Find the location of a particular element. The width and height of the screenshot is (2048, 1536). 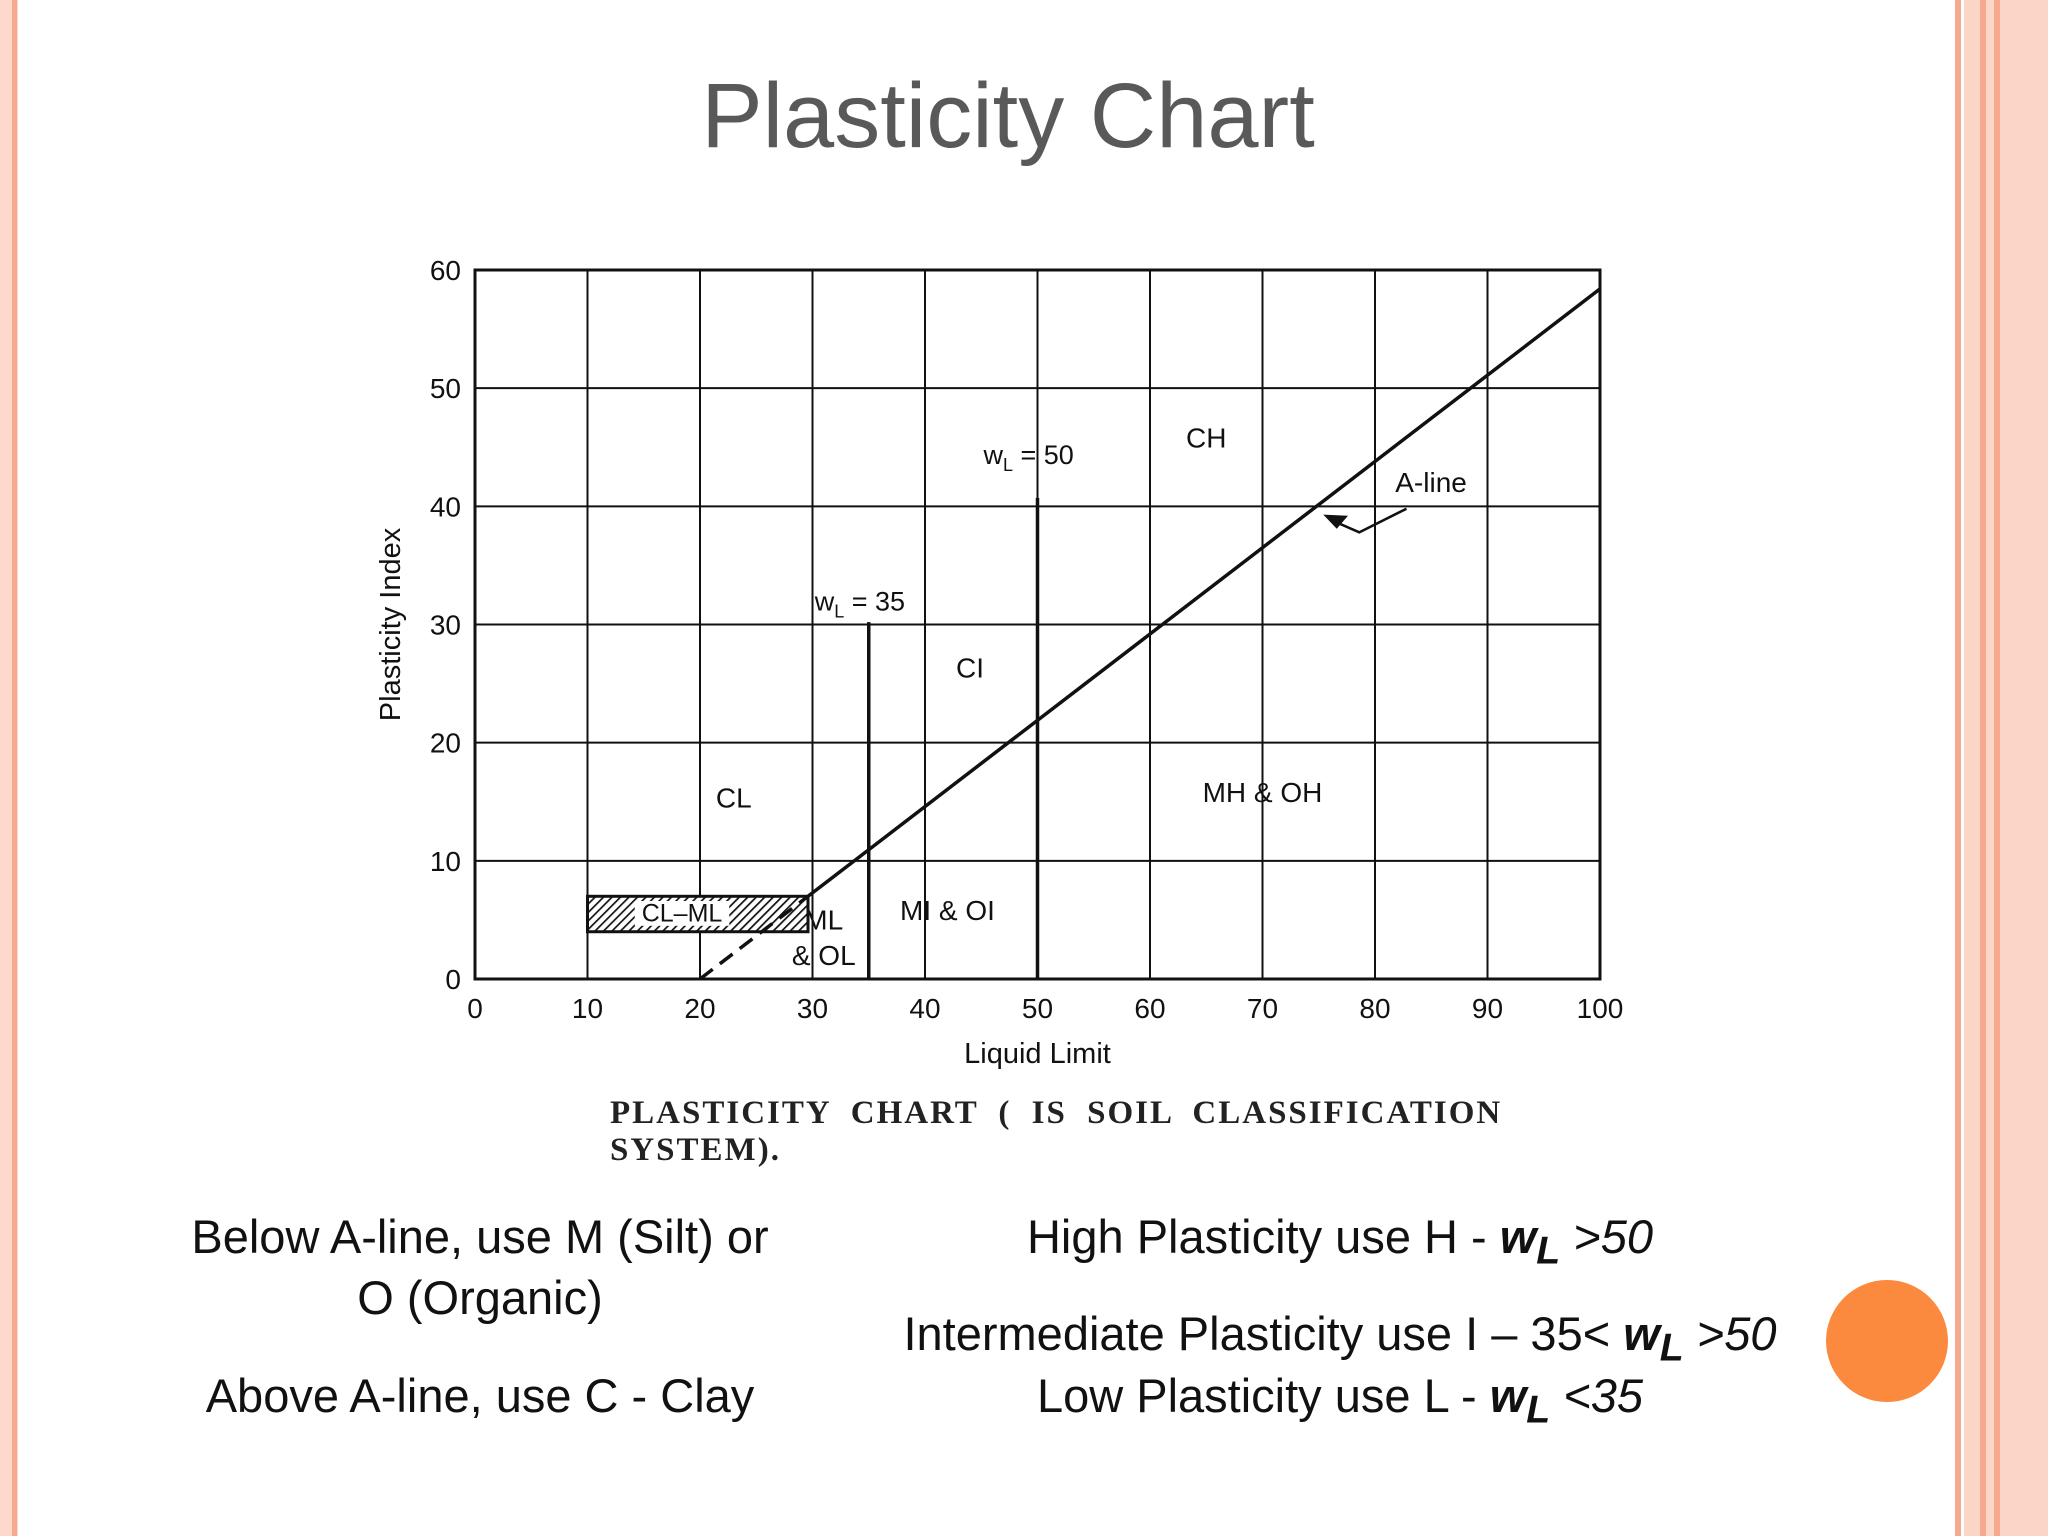

note-high-suffix: >50 is located at coordinates (1607, 1236).